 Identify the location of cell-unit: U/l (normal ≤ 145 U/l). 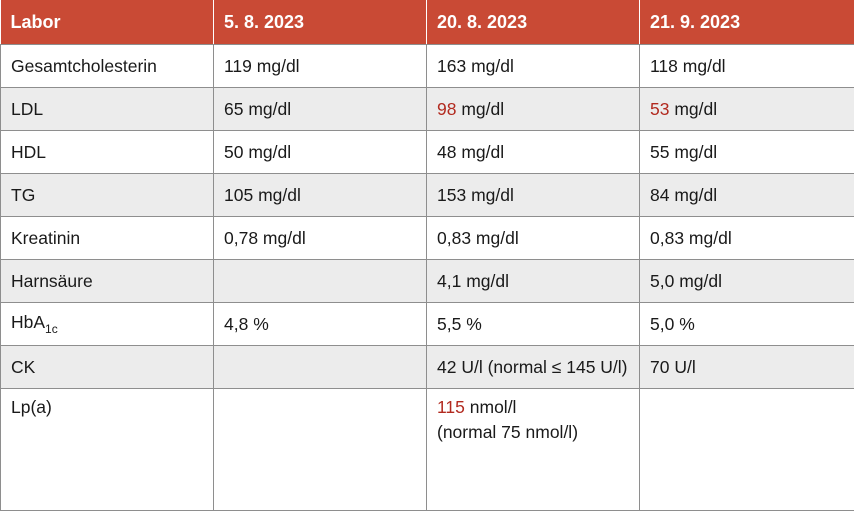
(541, 367).